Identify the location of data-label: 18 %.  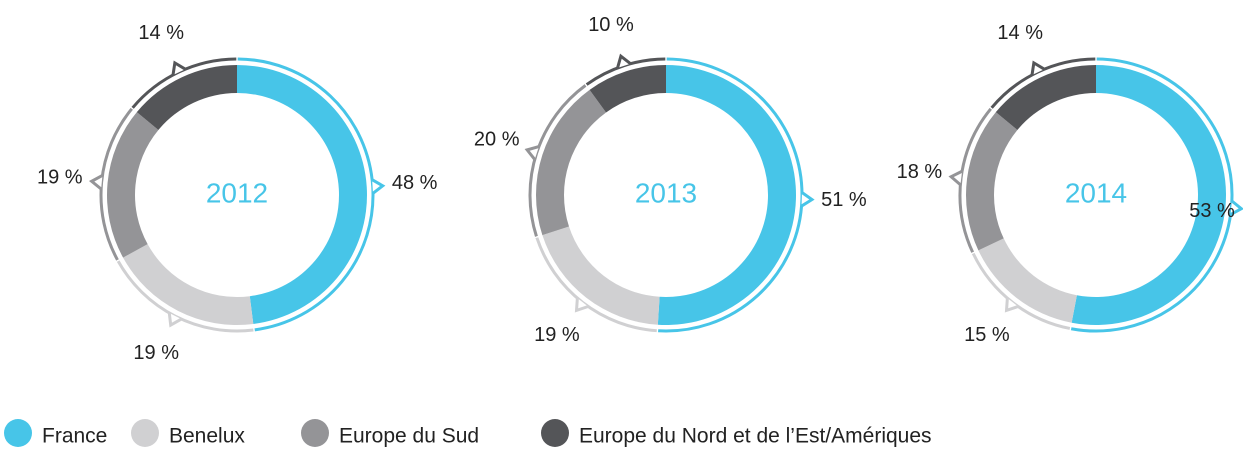
(920, 172).